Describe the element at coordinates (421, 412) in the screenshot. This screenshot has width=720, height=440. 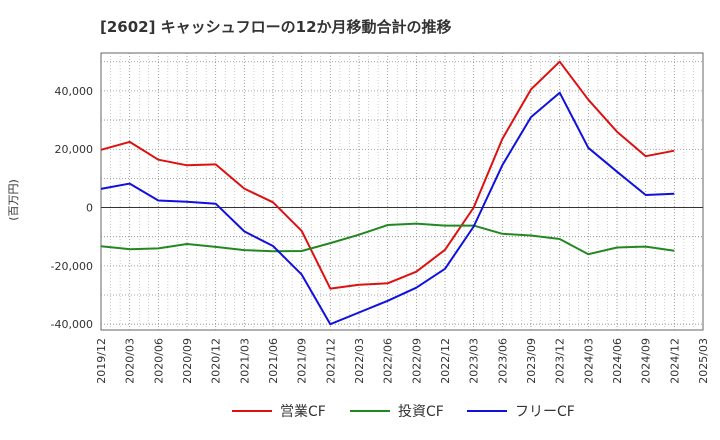
I see `legend-label: 投資CF` at that location.